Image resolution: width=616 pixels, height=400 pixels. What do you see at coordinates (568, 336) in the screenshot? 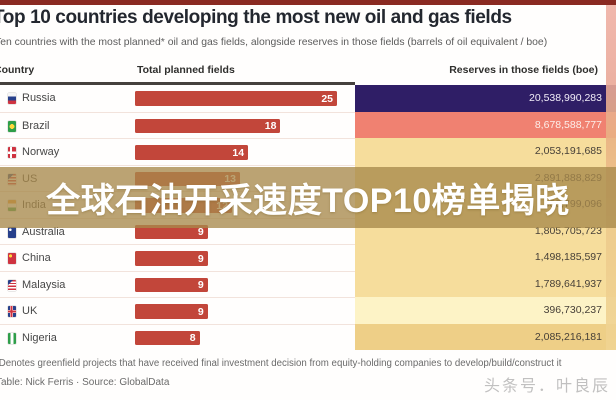
I see `reserves-value: 2,085,216,181` at bounding box center [568, 336].